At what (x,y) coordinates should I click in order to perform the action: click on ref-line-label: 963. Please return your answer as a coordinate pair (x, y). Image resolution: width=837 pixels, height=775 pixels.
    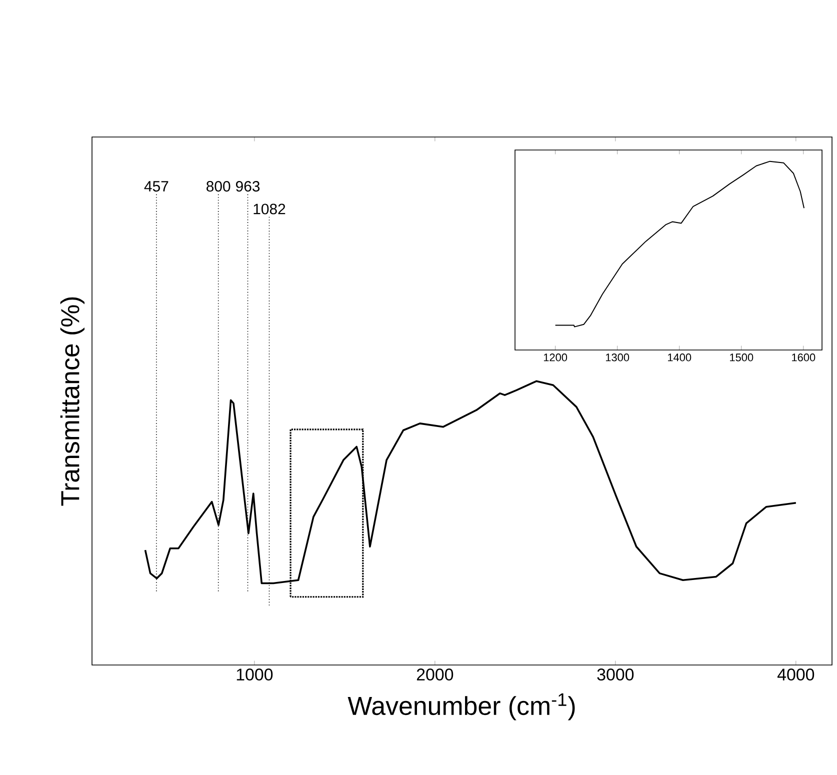
    Looking at the image, I should click on (248, 186).